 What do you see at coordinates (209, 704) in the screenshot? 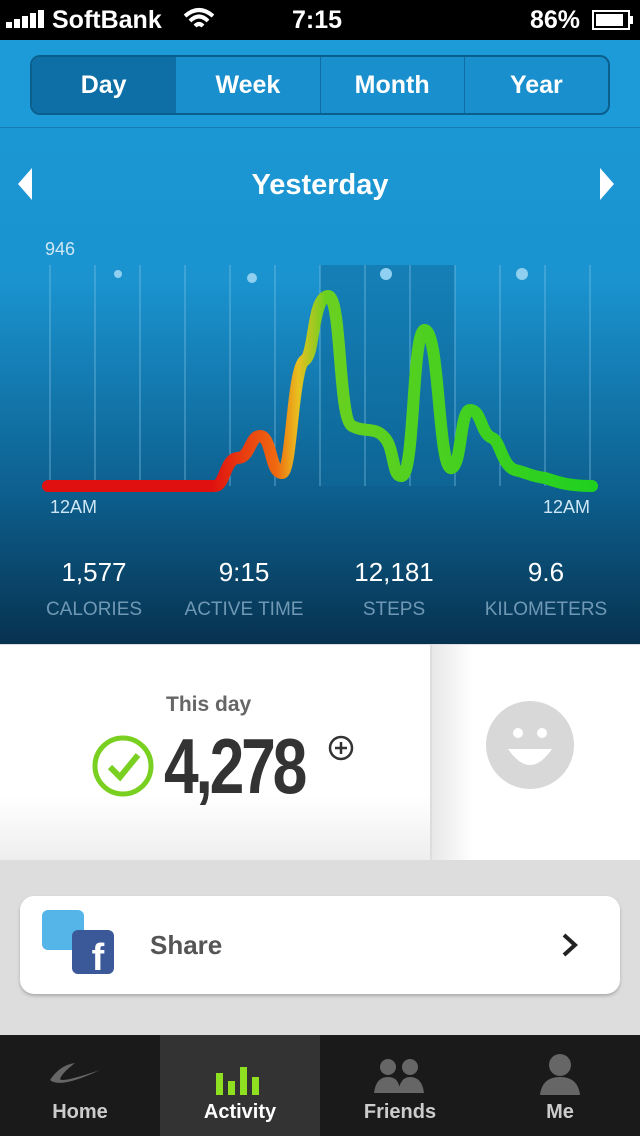
I see `summary-caption: This day` at bounding box center [209, 704].